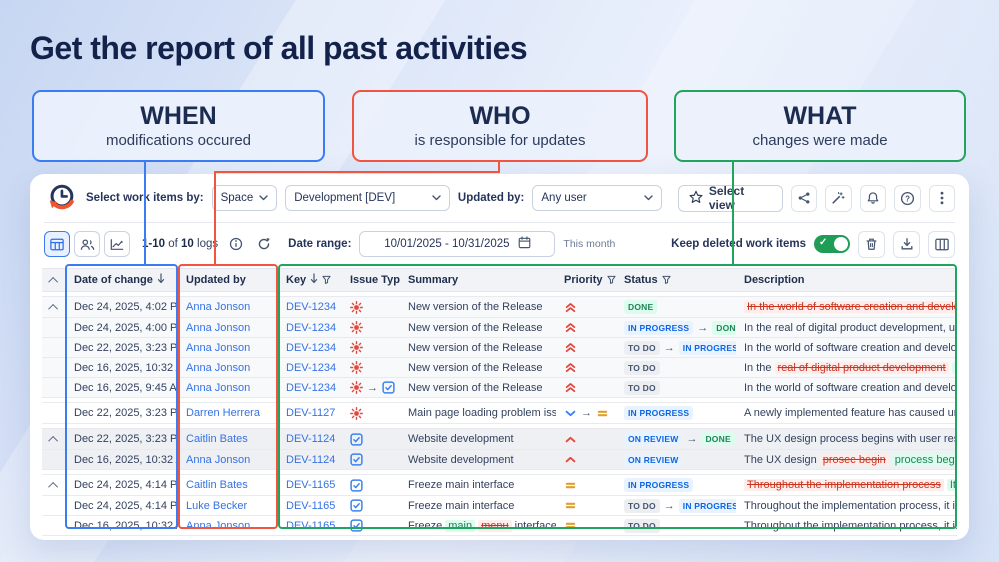 This screenshot has height=562, width=999. What do you see at coordinates (832, 244) in the screenshot?
I see `keep-deleted-toggle: ✓` at bounding box center [832, 244].